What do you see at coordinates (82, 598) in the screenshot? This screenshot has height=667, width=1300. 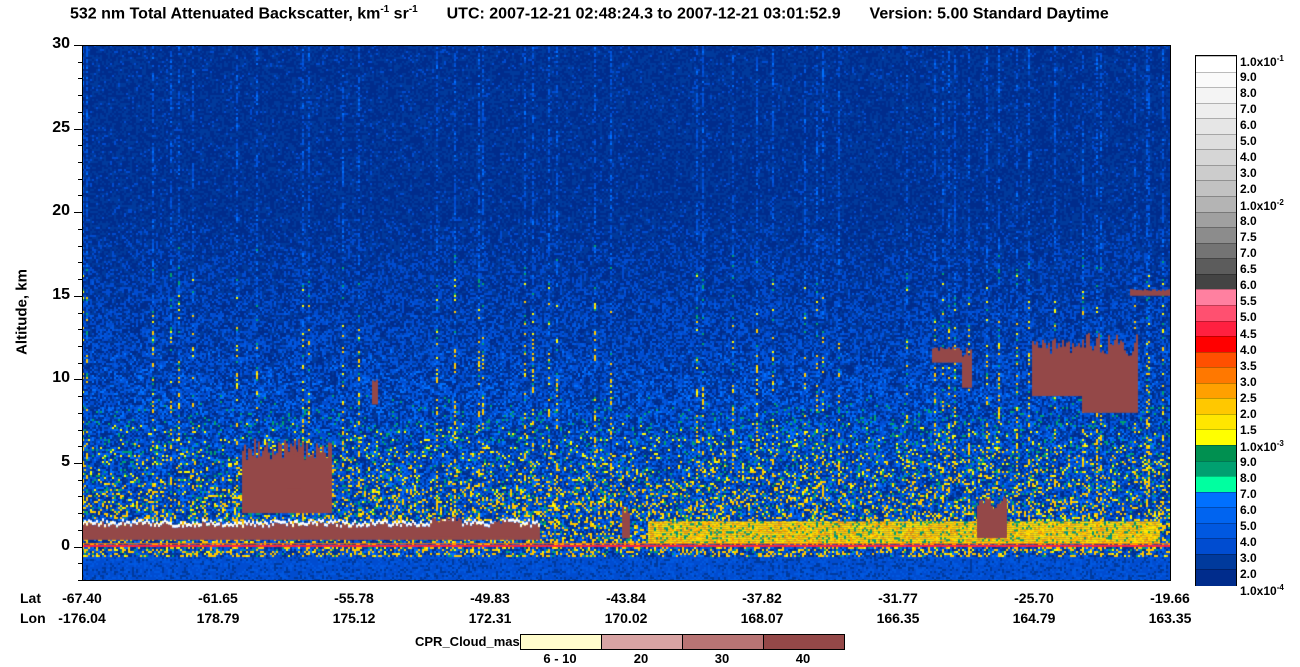 I see `x-tick-lat: -67.40` at bounding box center [82, 598].